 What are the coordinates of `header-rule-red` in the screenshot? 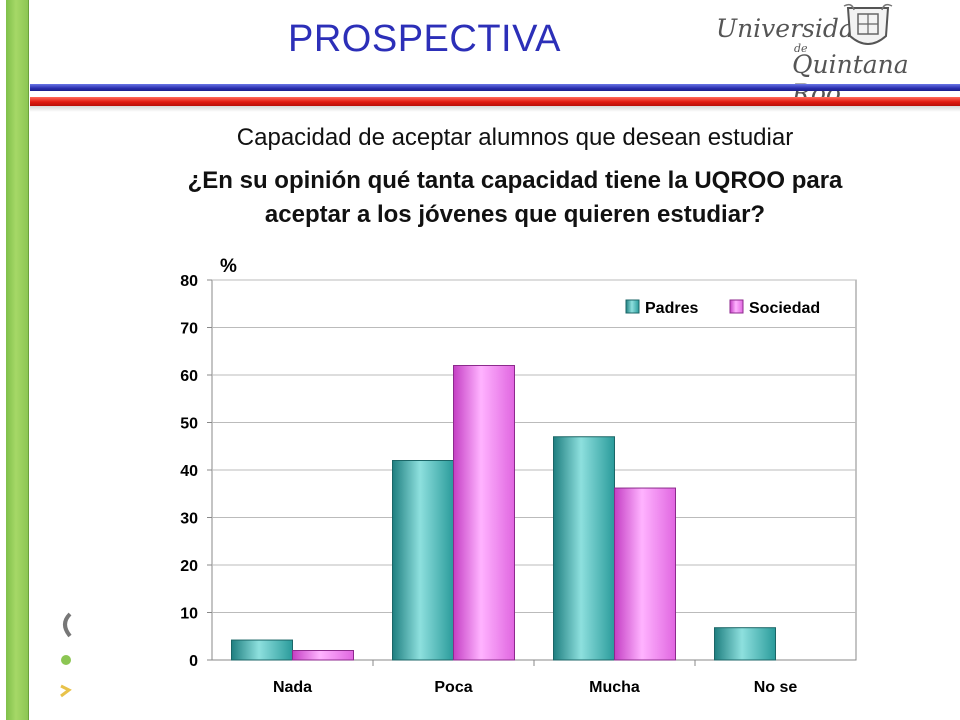 It's located at (495, 101).